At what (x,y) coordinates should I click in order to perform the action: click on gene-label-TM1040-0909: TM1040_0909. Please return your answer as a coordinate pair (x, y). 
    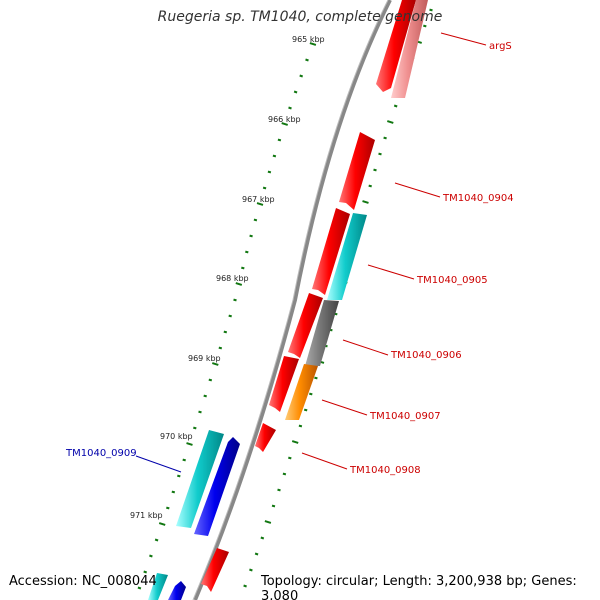
    Looking at the image, I should click on (101, 453).